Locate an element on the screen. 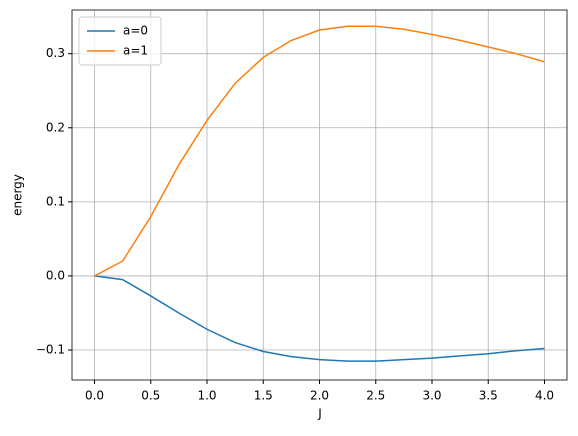 The width and height of the screenshot is (578, 436). x-tick-label: 3.5 is located at coordinates (488, 396).